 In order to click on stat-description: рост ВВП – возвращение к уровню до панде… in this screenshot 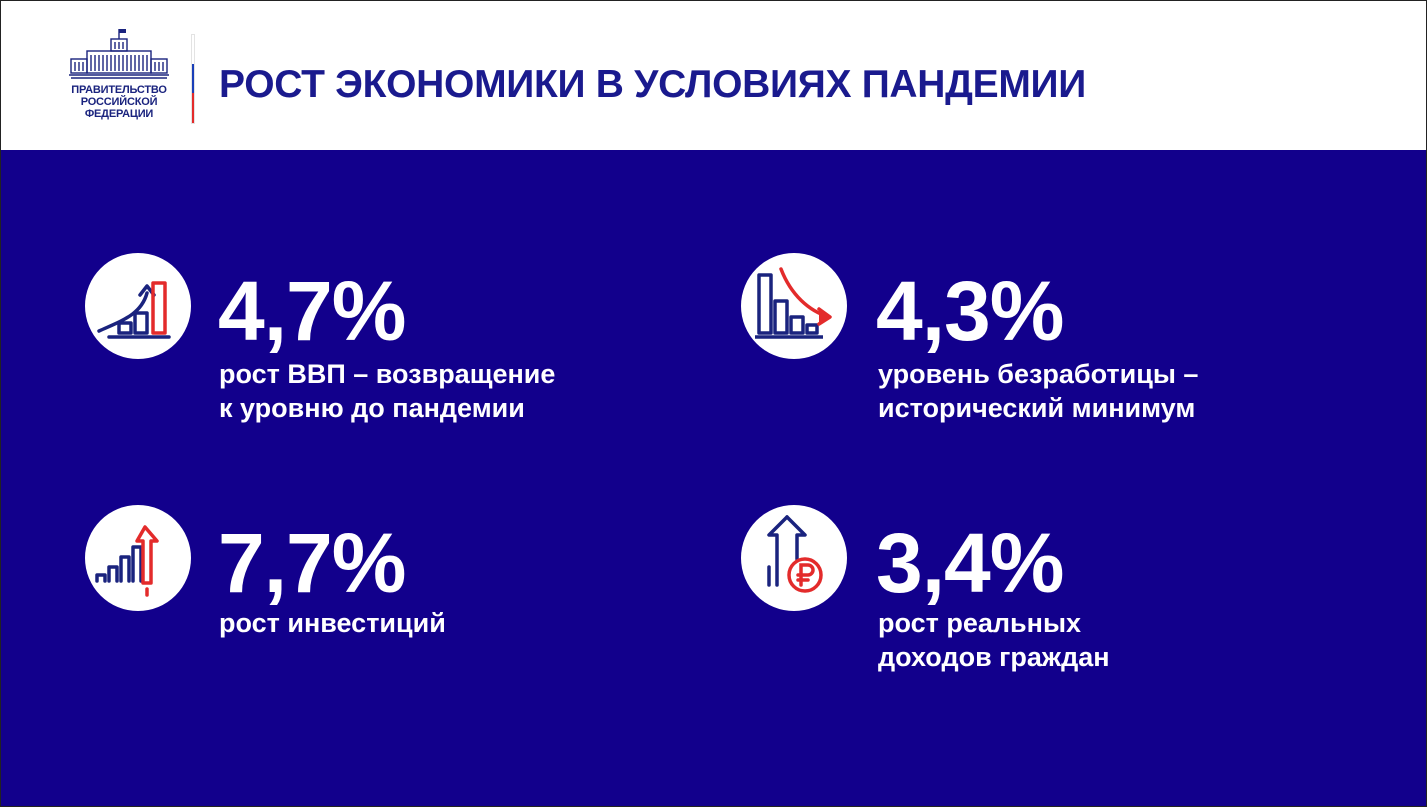, I will do `click(387, 391)`.